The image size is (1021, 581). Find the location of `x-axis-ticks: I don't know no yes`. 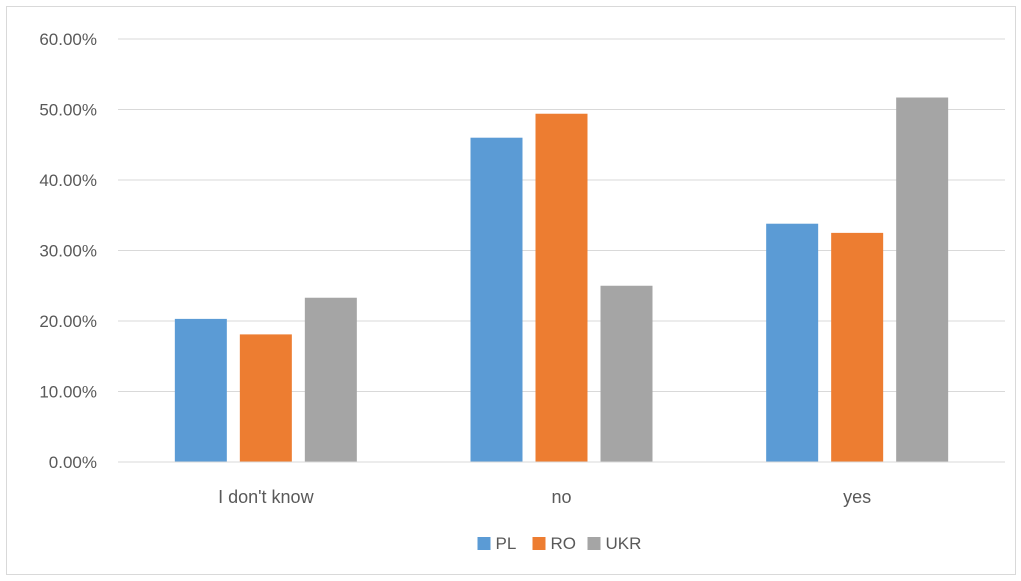

x-axis-ticks: I don't know no yes is located at coordinates (544, 497).